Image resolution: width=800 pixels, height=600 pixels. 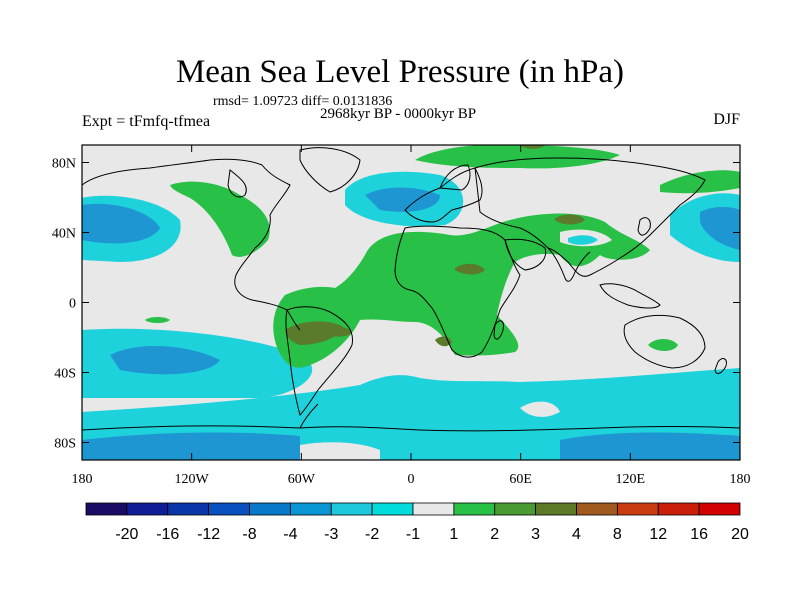 I want to click on coast-australia, so click(x=664, y=341).